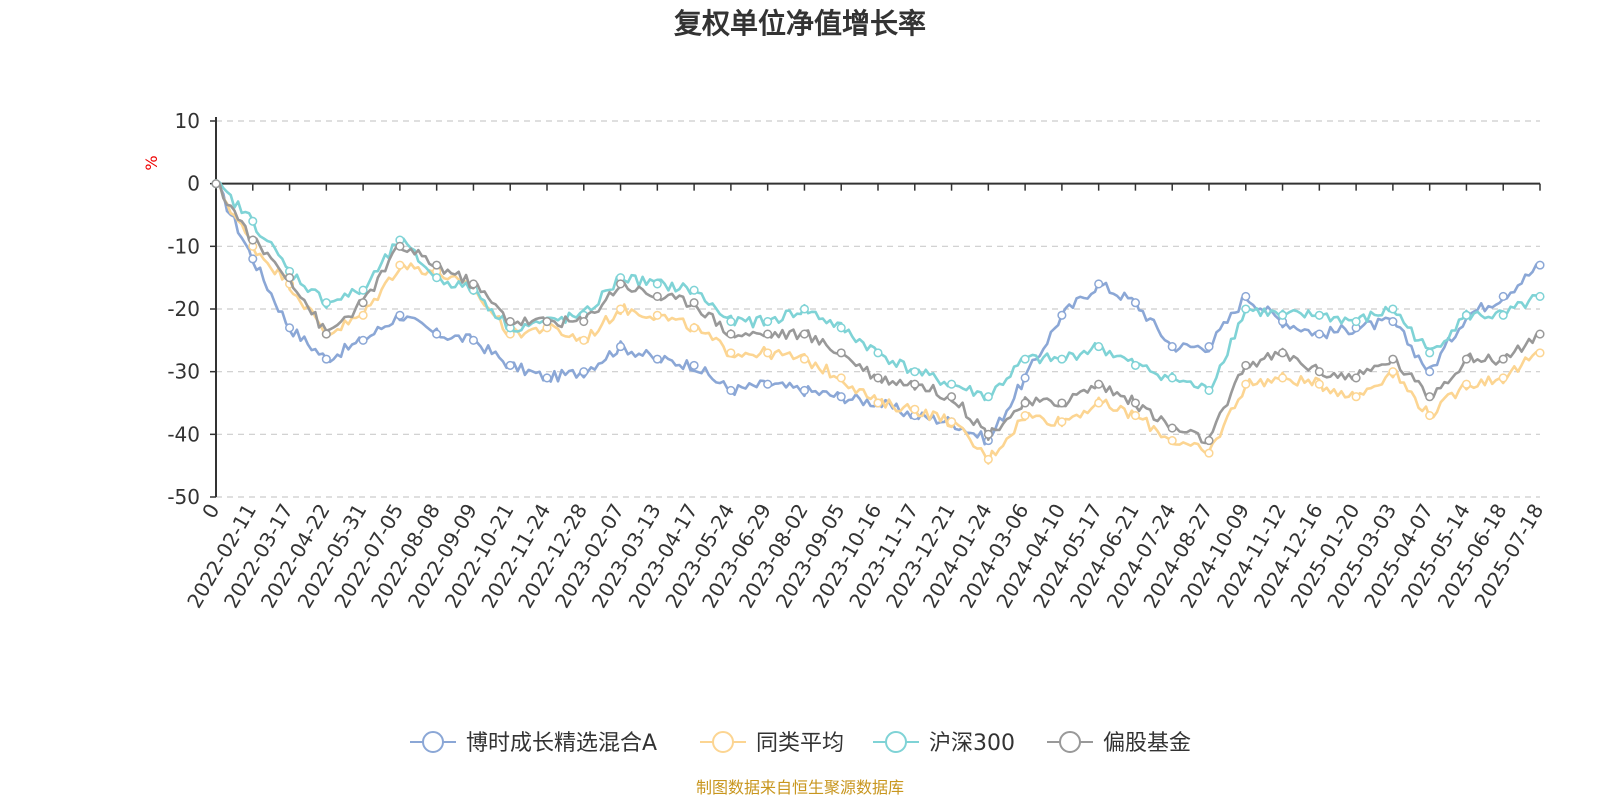 Image resolution: width=1600 pixels, height=800 pixels. Describe the element at coordinates (772, 743) in the screenshot. I see `legend-item: 同类平均` at that location.